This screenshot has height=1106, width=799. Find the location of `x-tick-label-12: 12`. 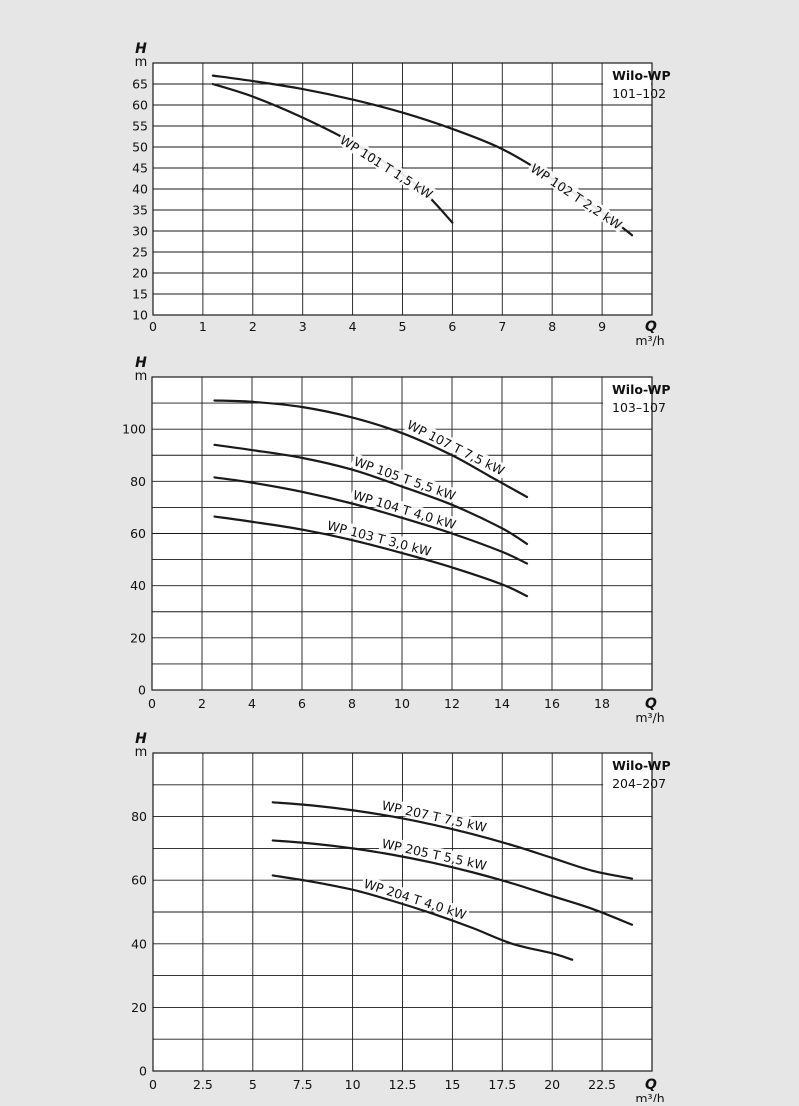

x-tick-label-12: 12 is located at coordinates (452, 703).